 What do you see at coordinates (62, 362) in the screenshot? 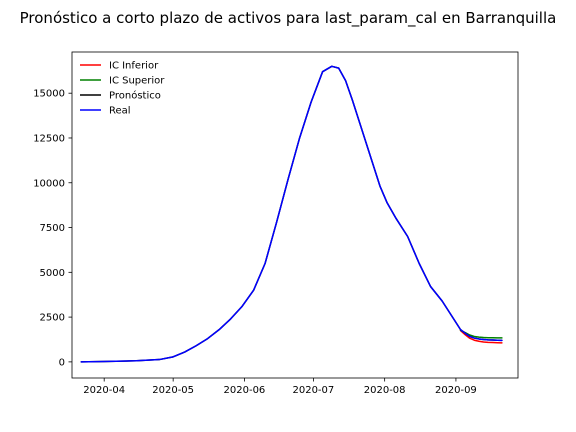
I see `y-tick-label: 0` at bounding box center [62, 362].